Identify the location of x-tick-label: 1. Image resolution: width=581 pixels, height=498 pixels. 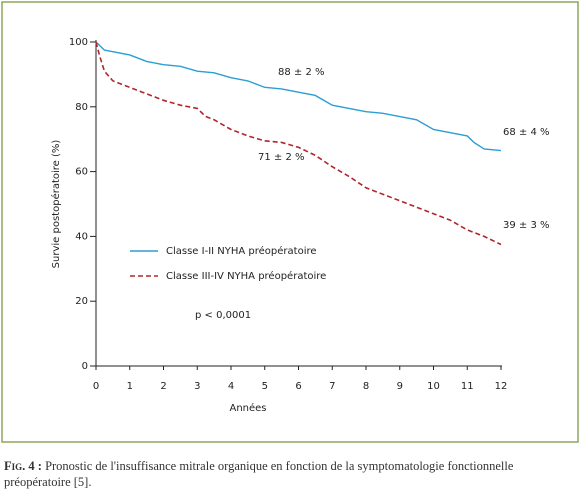
(130, 386).